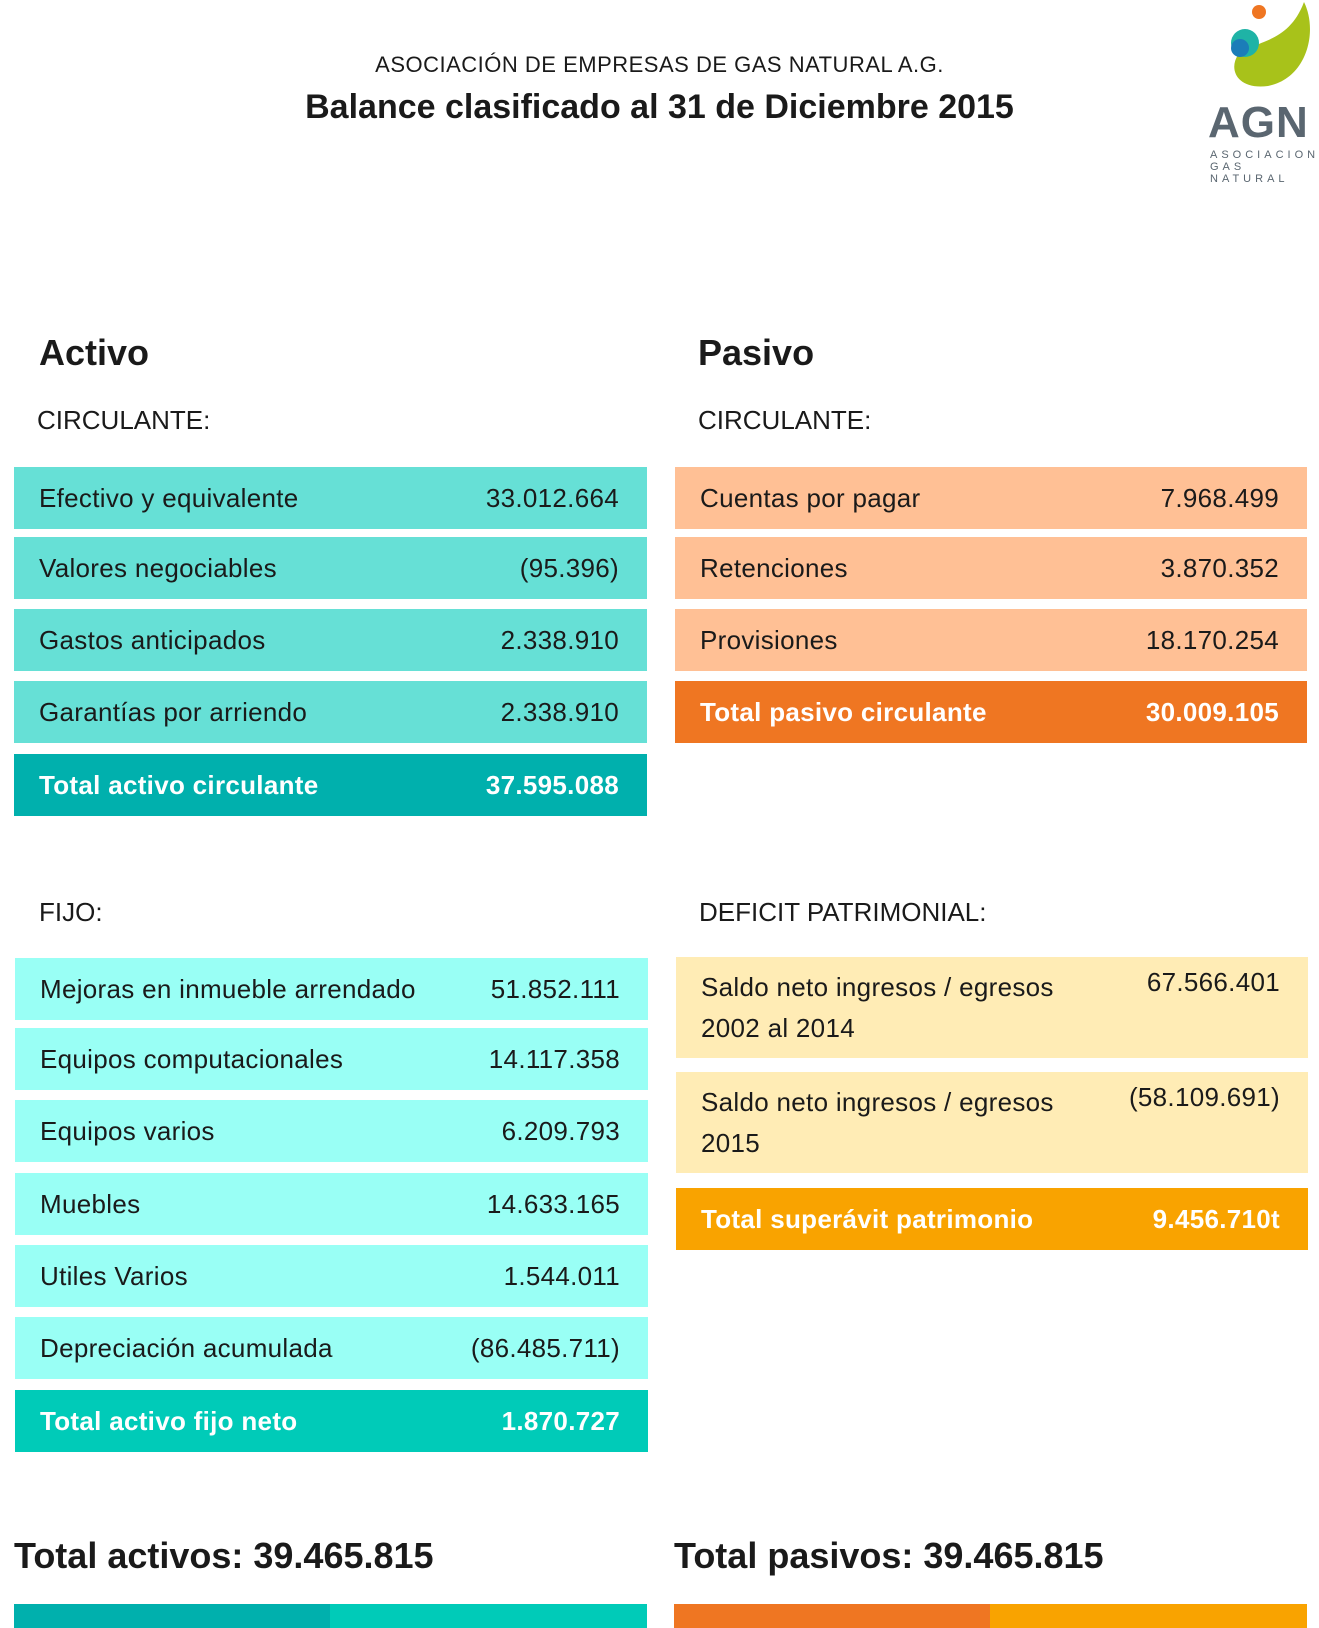  What do you see at coordinates (1258, 122) in the screenshot?
I see `logo-acronym: AGN` at bounding box center [1258, 122].